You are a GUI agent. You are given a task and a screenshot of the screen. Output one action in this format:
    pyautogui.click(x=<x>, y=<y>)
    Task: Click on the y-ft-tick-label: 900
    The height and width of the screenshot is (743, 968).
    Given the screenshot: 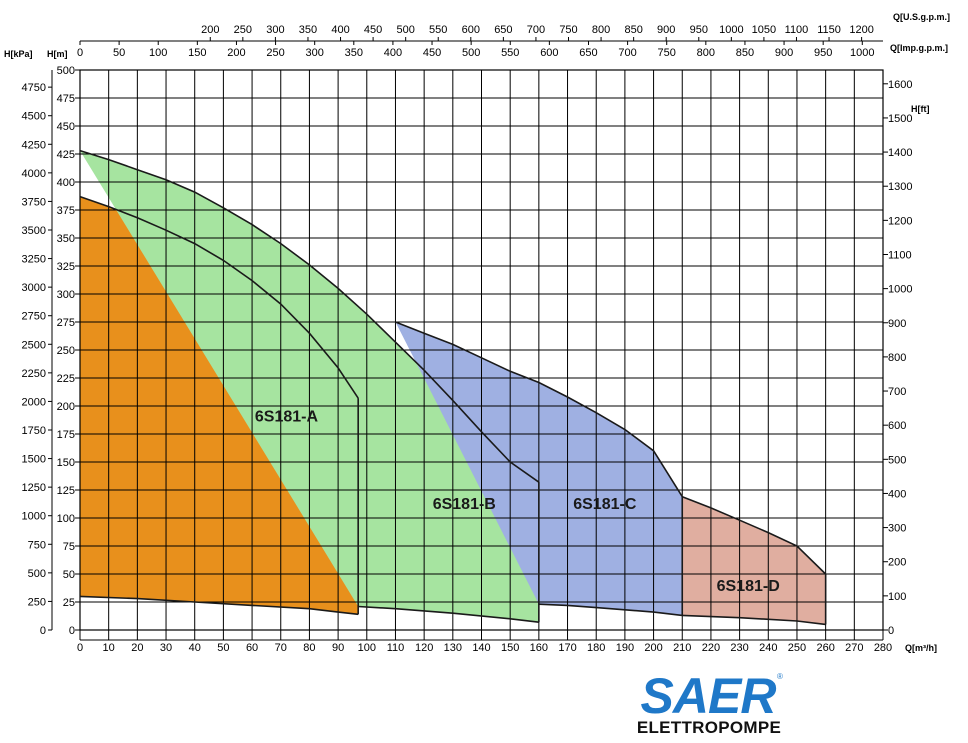 What is the action you would take?
    pyautogui.click(x=897, y=324)
    